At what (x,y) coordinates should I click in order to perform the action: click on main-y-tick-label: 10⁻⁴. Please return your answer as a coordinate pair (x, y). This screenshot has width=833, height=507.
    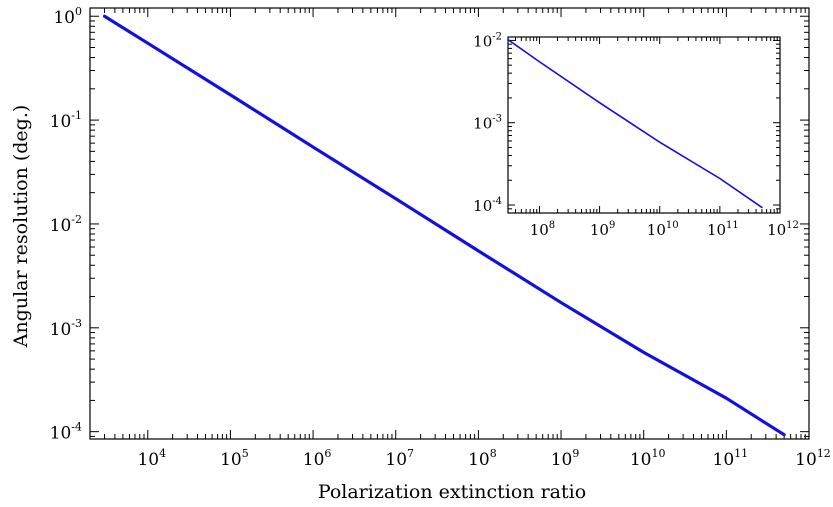
    Looking at the image, I should click on (66, 432).